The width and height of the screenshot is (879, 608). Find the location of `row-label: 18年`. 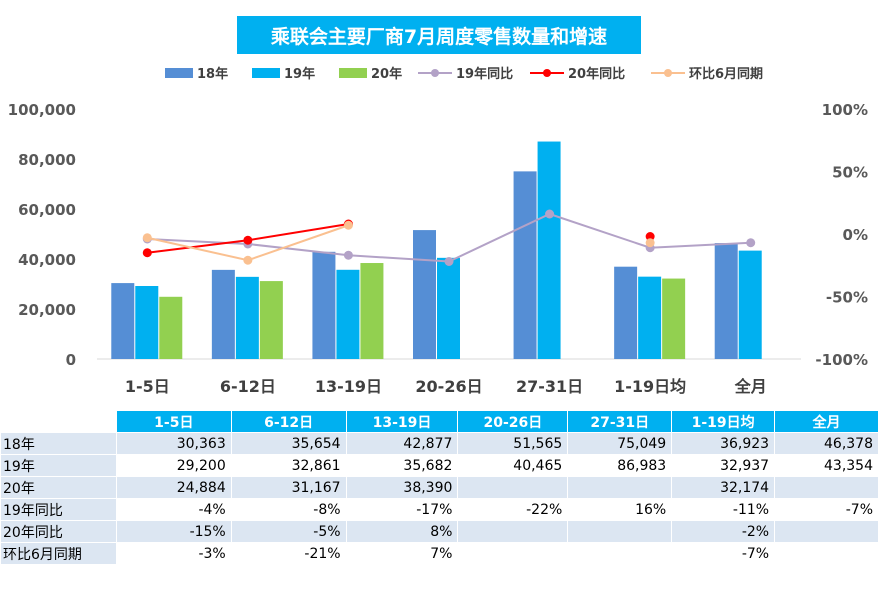

row-label: 18年 is located at coordinates (58, 443).